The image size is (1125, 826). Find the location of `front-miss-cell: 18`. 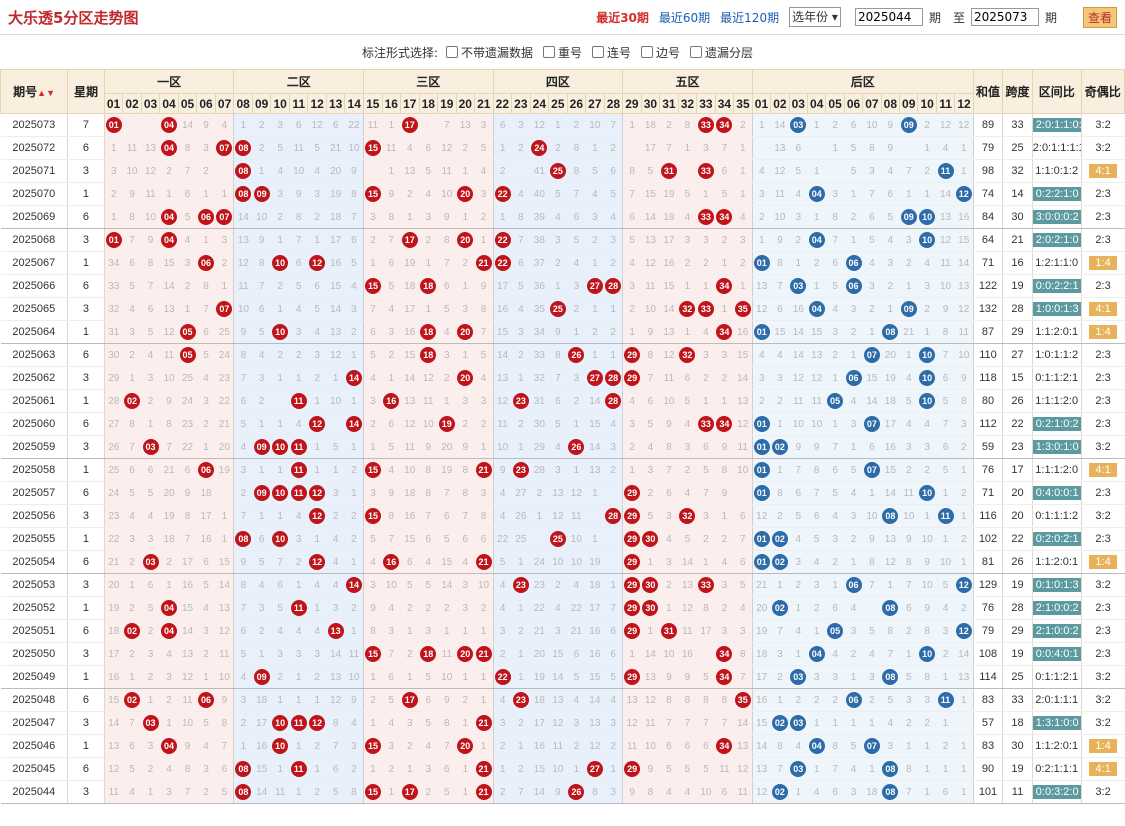

front-miss-cell: 18 is located at coordinates (650, 125).